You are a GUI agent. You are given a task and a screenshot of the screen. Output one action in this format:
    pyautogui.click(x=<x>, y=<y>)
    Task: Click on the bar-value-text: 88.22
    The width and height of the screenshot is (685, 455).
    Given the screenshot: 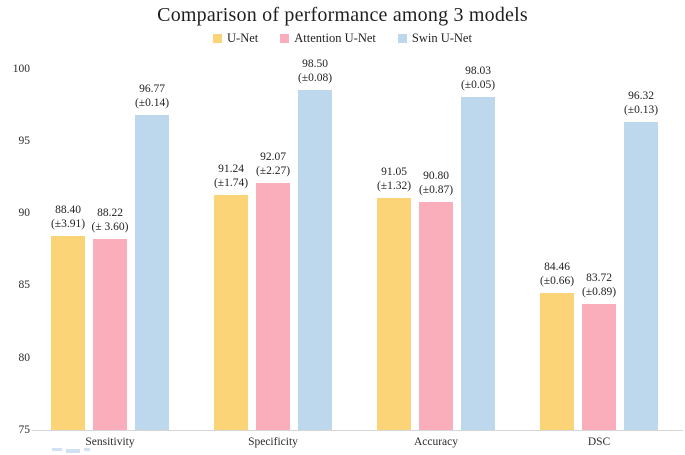 What is the action you would take?
    pyautogui.click(x=110, y=212)
    